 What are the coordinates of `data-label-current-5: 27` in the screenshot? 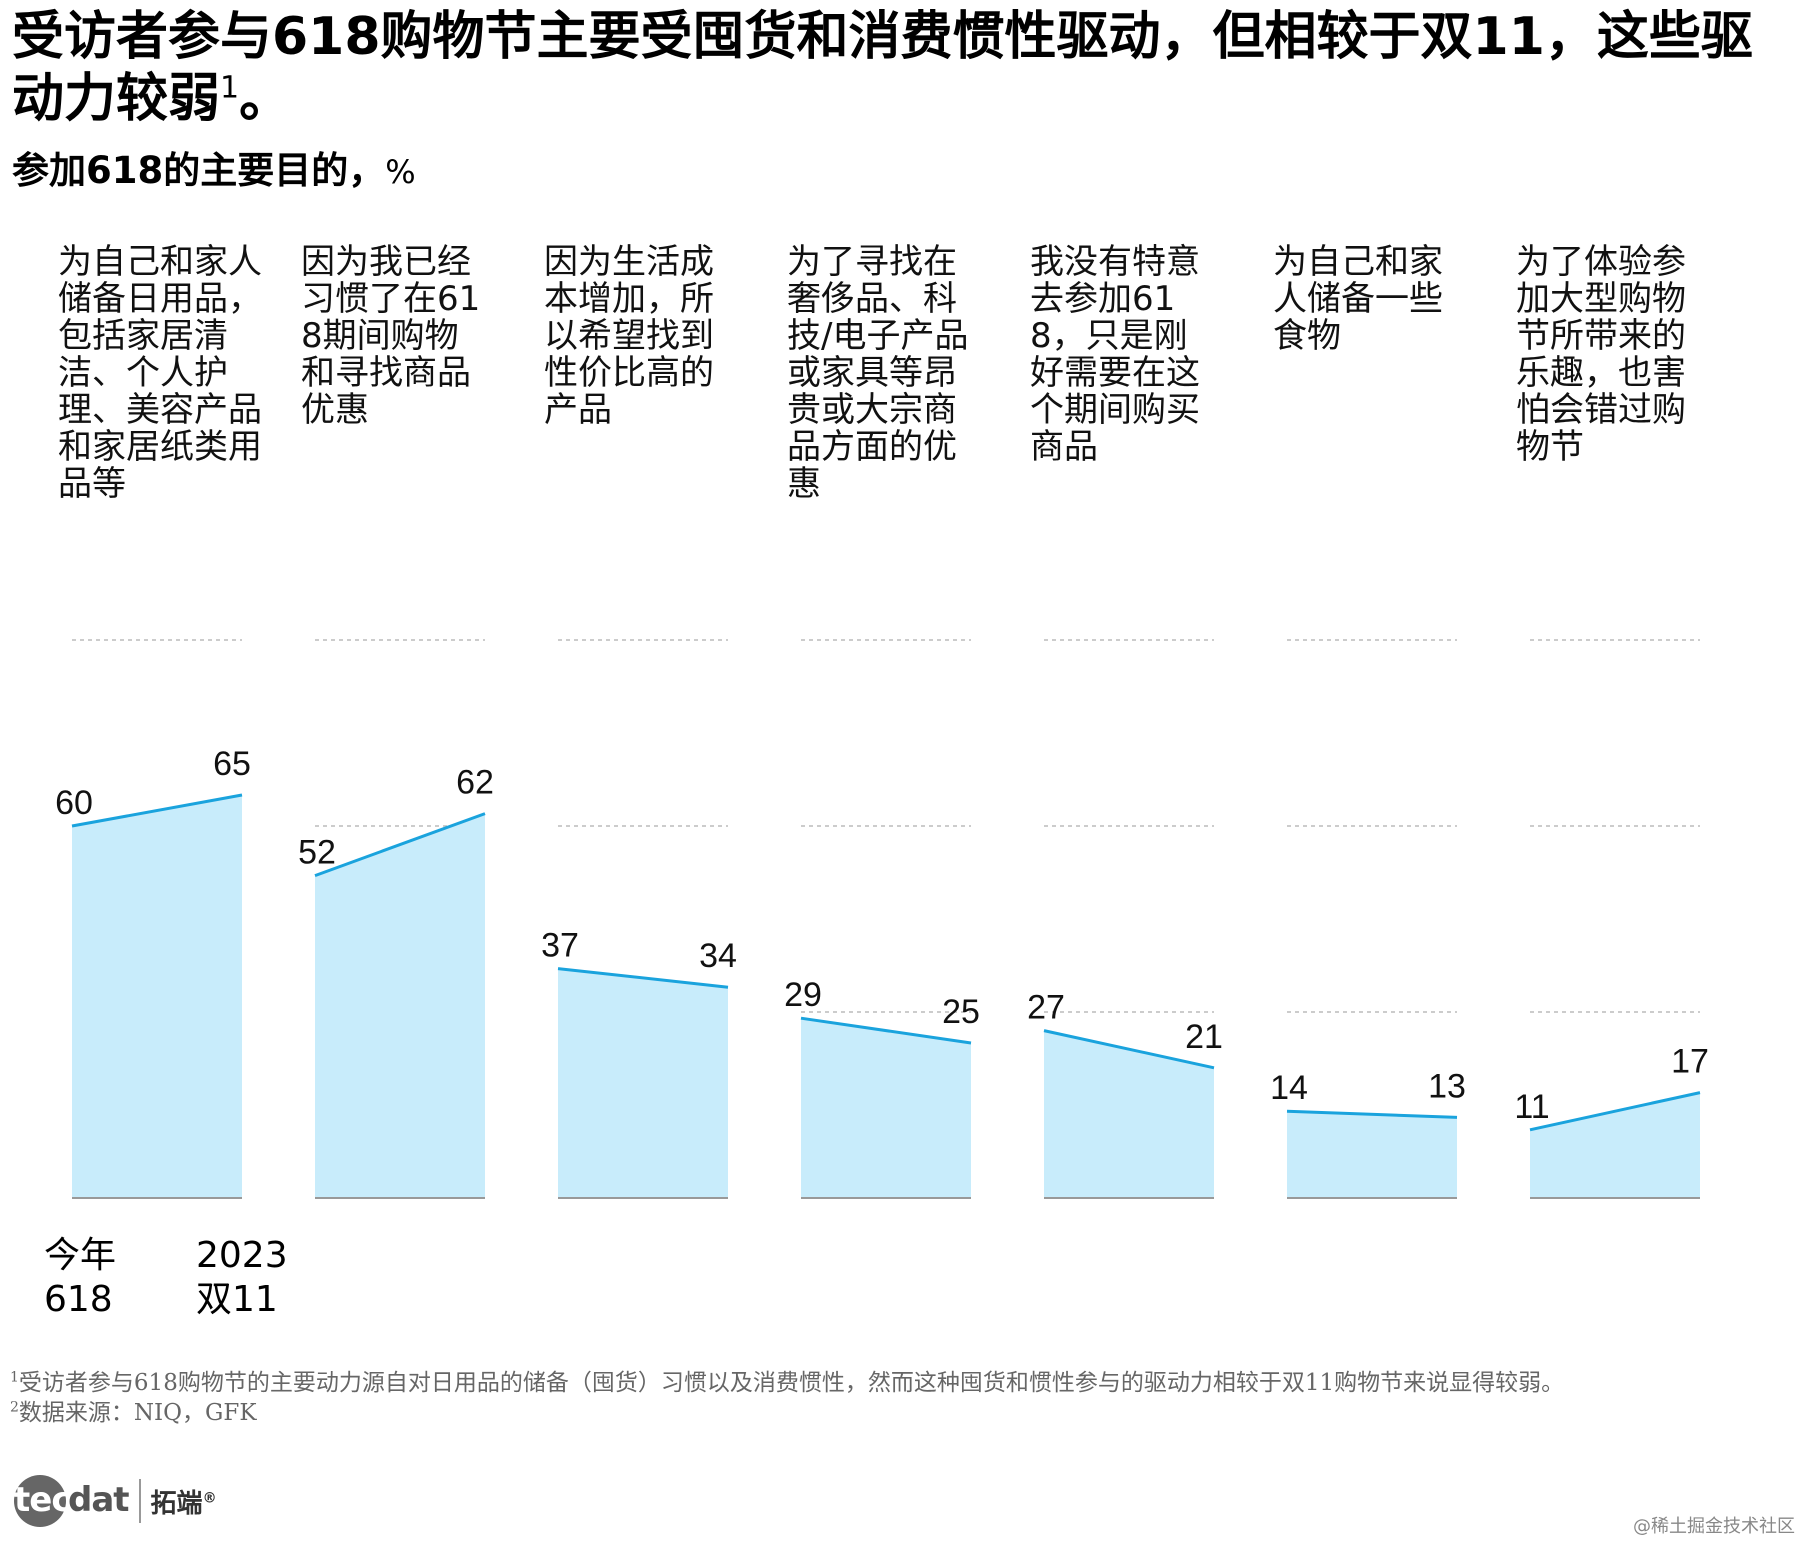 It's located at (1046, 1008).